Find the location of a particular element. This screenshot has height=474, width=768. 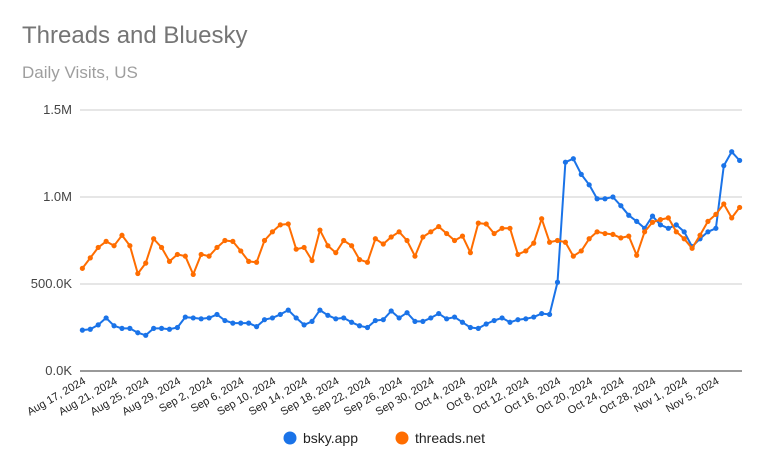

legend-marker is located at coordinates (402, 438).